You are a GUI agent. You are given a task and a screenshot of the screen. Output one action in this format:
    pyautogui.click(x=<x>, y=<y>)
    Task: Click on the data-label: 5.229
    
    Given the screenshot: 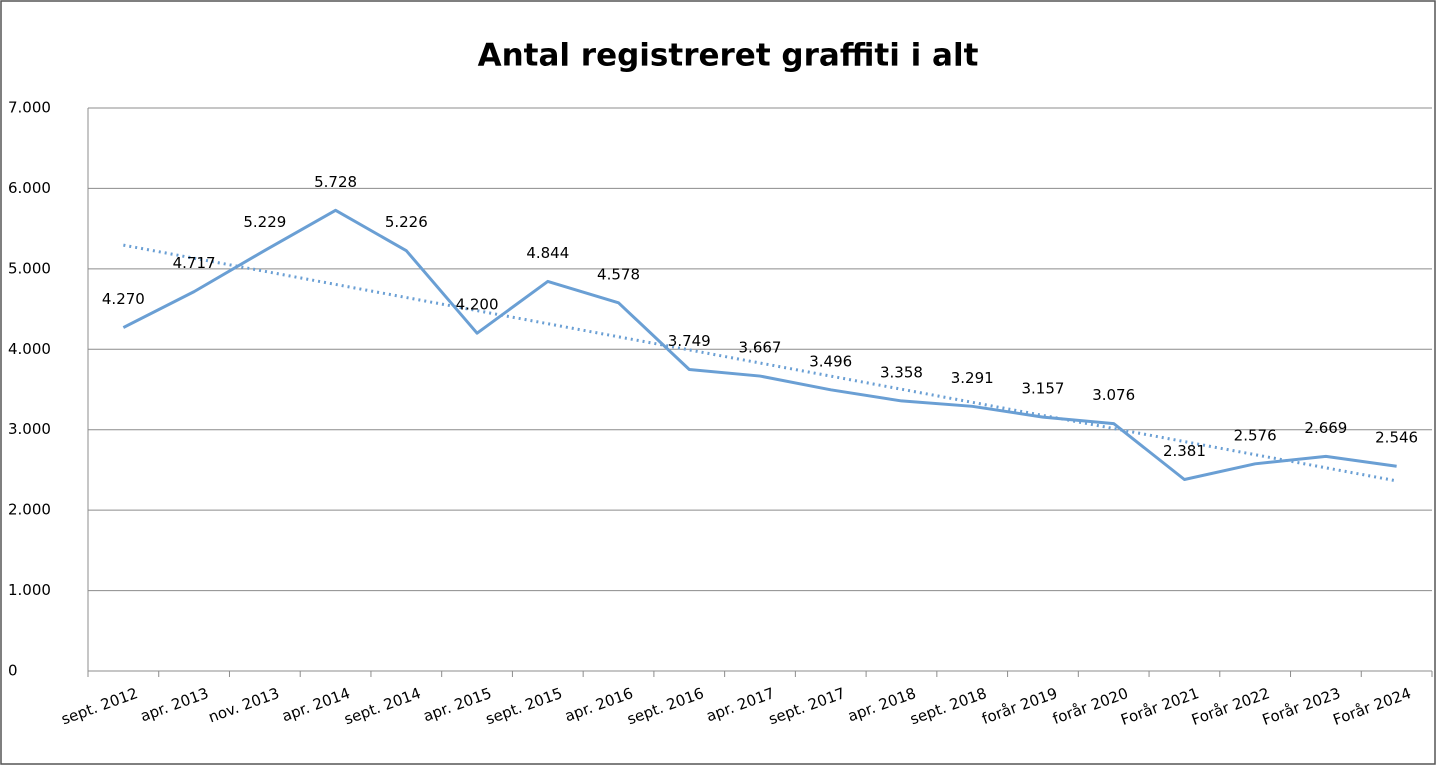 What is the action you would take?
    pyautogui.click(x=264, y=222)
    